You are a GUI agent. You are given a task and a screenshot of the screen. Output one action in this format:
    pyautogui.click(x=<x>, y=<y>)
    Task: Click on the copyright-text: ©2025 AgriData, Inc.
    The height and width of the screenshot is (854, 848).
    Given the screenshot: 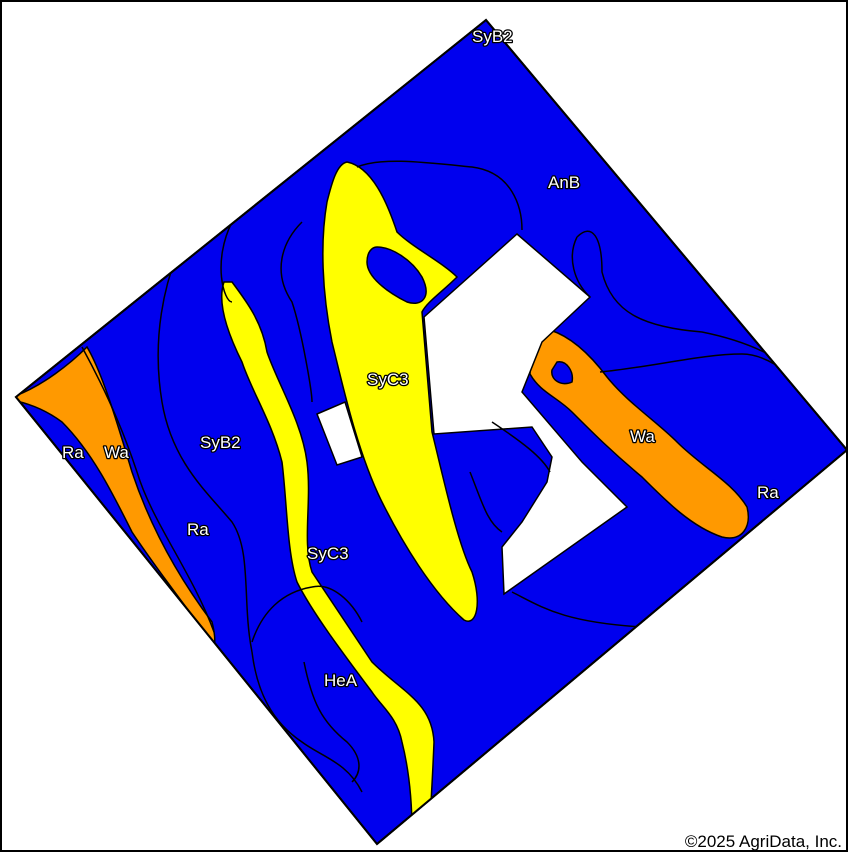 What is the action you would take?
    pyautogui.click(x=763, y=841)
    